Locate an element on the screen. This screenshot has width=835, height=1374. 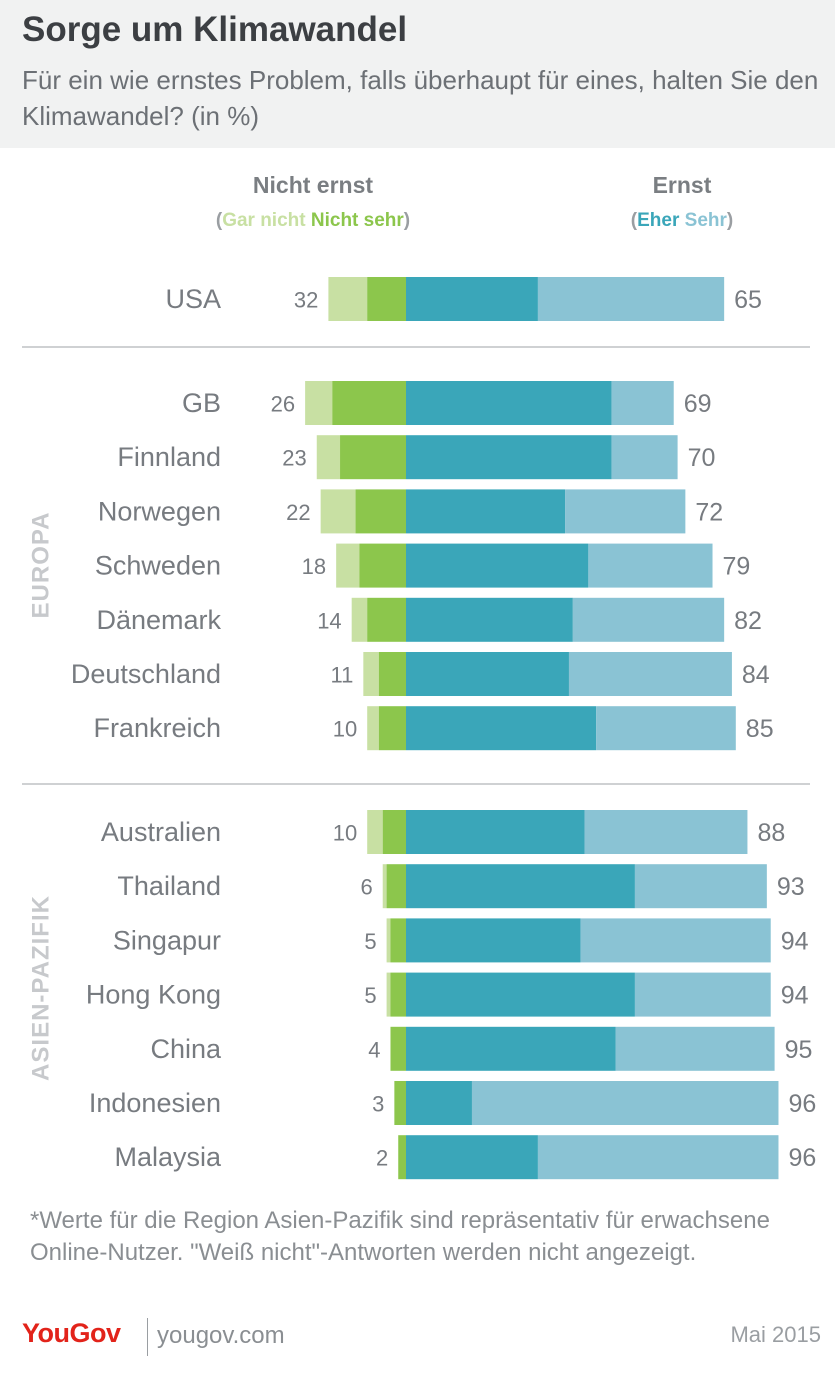
total-right-label: 95 is located at coordinates (799, 1050).